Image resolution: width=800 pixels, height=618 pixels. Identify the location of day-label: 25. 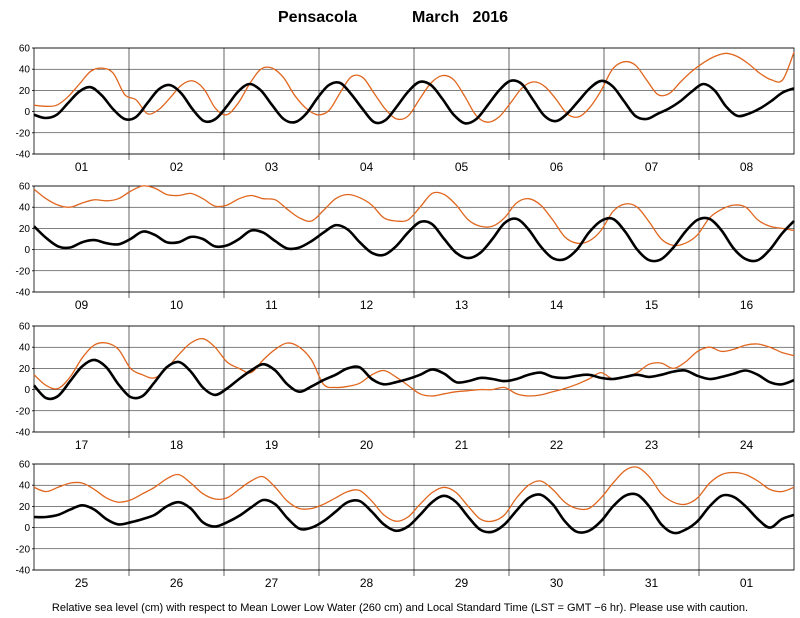
(82, 583).